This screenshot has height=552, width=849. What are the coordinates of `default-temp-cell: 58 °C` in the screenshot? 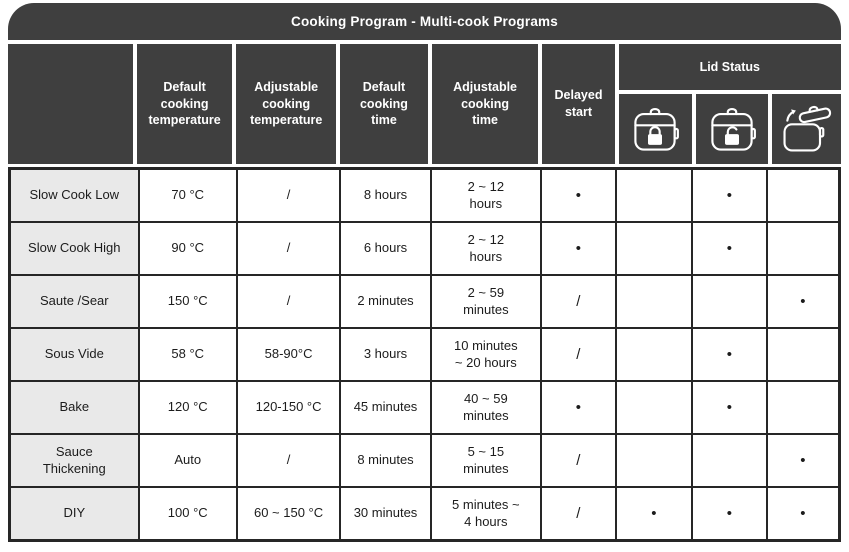 It's located at (187, 354).